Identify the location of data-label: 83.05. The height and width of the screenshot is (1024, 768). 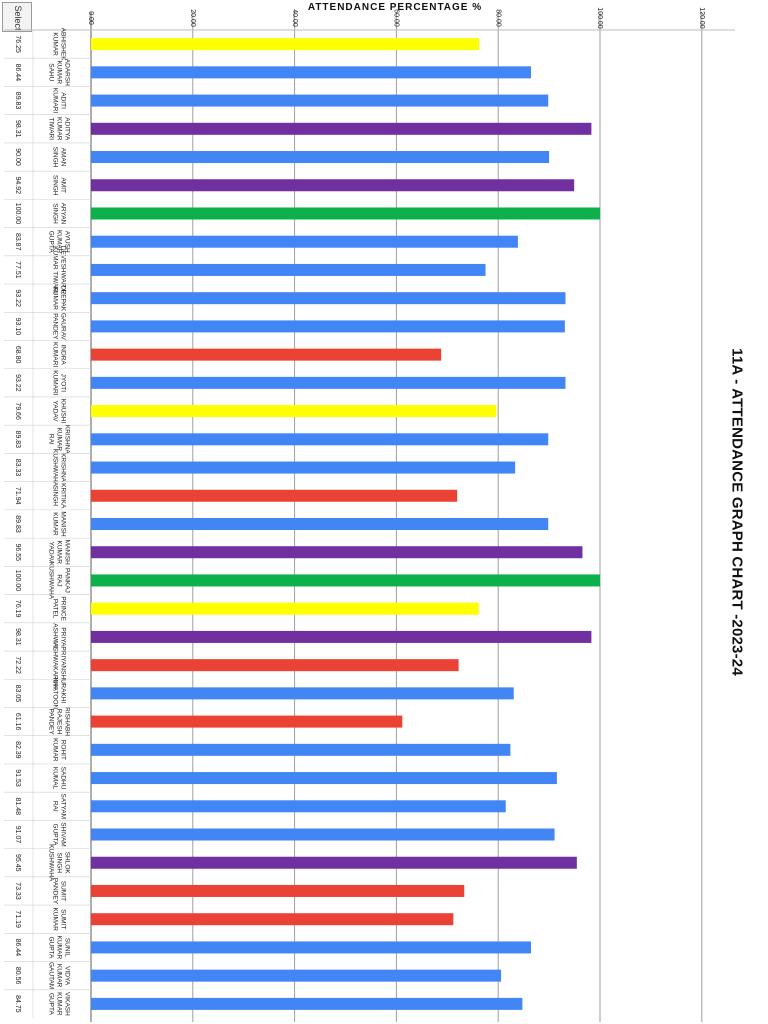
(17, 694).